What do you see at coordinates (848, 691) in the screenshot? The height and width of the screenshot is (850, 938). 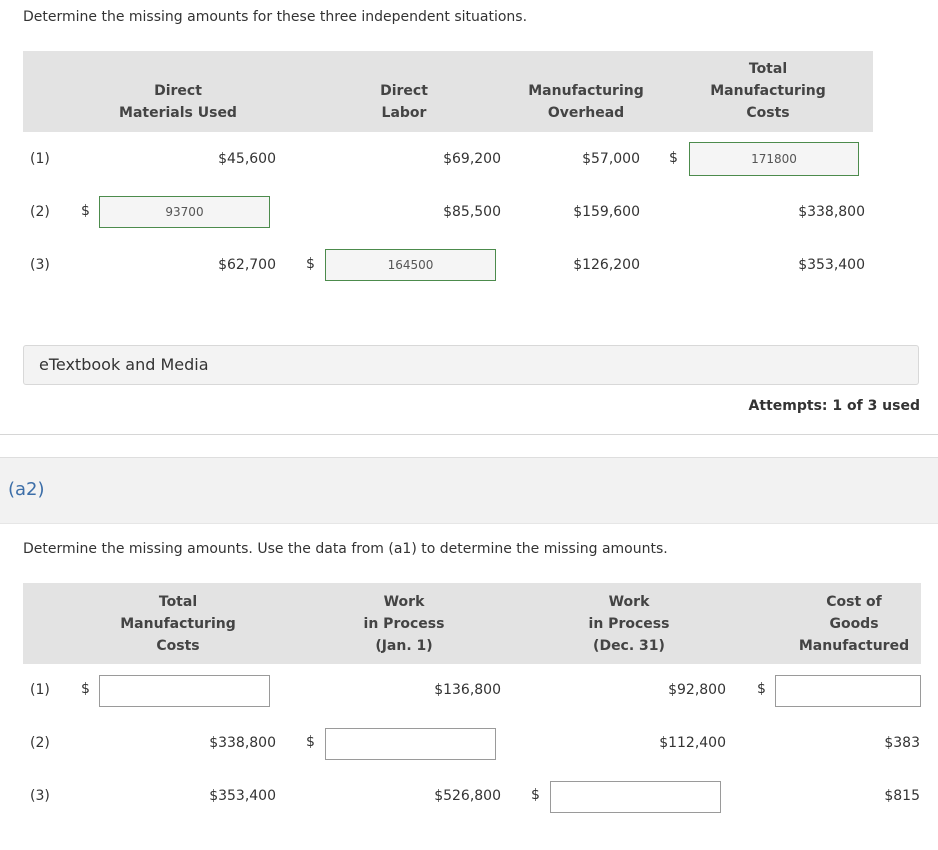 I see `a2-row-1-cost-of-goods-manufactured-input` at bounding box center [848, 691].